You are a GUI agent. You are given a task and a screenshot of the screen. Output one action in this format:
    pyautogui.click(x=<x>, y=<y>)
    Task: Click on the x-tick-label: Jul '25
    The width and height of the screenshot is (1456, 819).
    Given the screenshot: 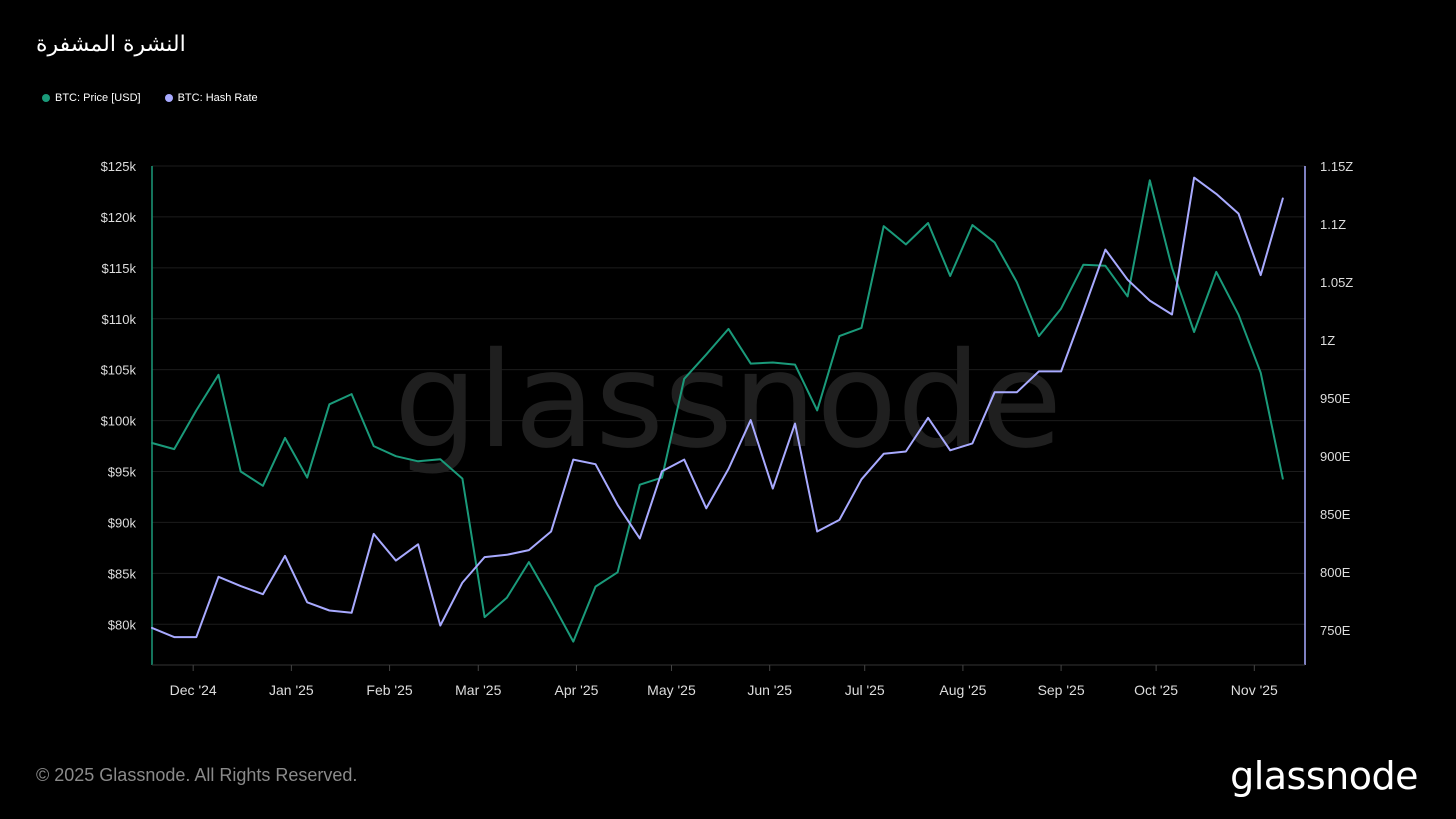 What is the action you would take?
    pyautogui.click(x=865, y=690)
    